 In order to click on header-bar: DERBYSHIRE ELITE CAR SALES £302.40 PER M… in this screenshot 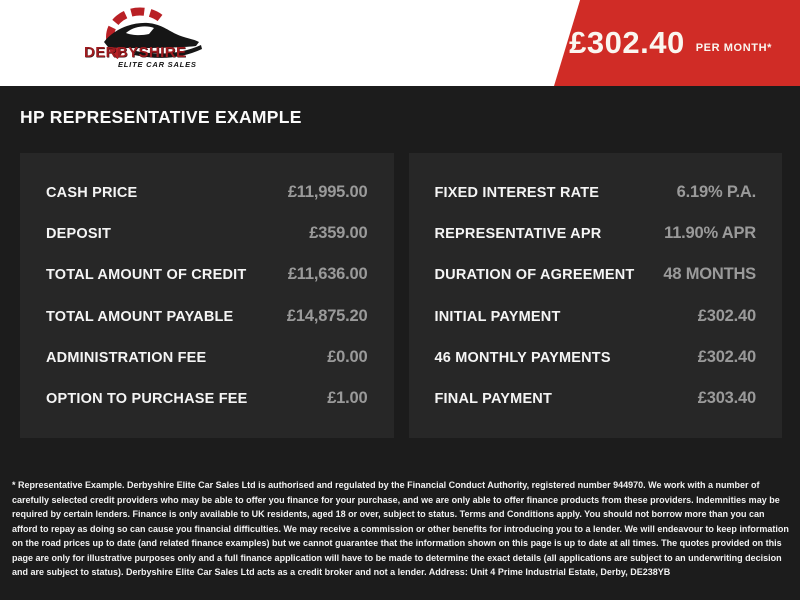, I will do `click(400, 43)`.